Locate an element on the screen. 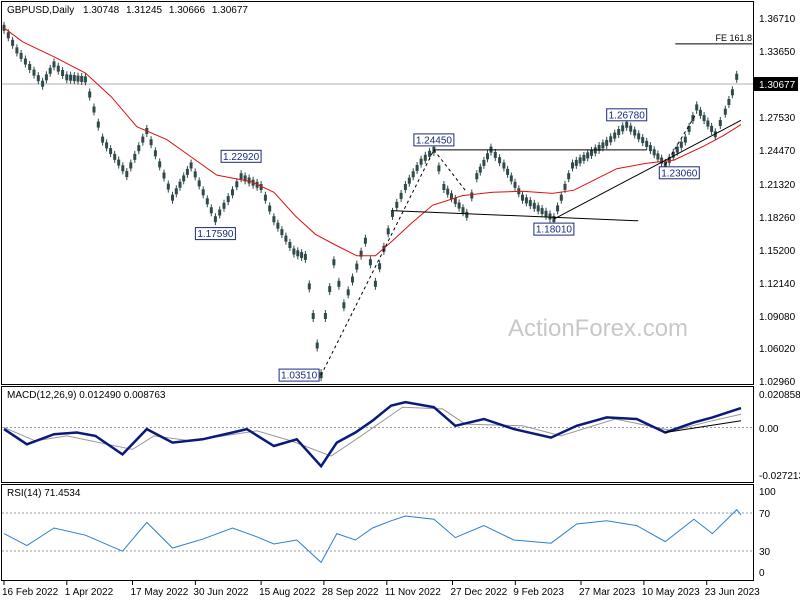  price-tick-label: 1.15200 is located at coordinates (777, 251).